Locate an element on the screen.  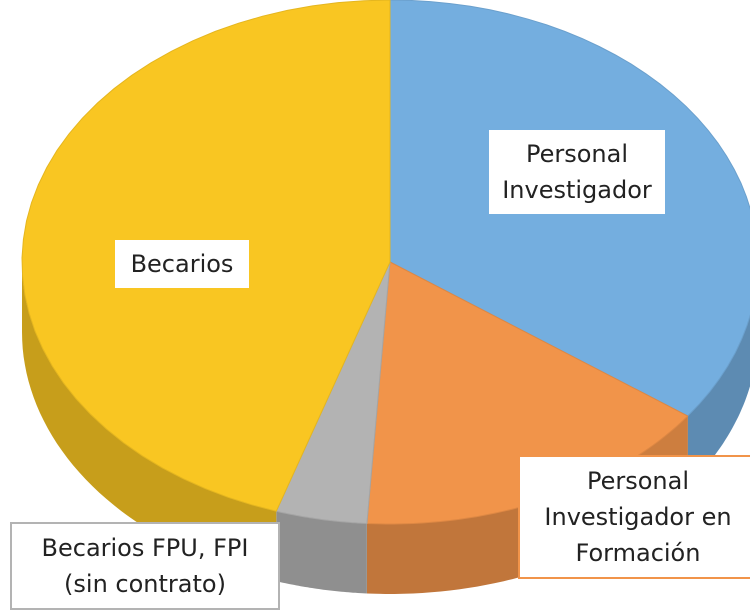
slice-label: Personal Investigador is located at coordinates (577, 172).